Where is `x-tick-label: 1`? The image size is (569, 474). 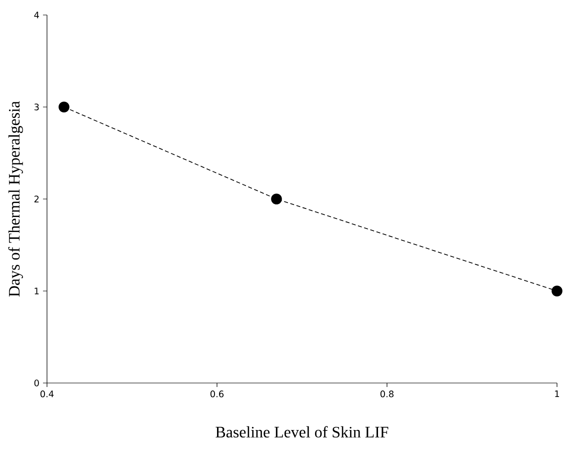 x-tick-label: 1 is located at coordinates (557, 394).